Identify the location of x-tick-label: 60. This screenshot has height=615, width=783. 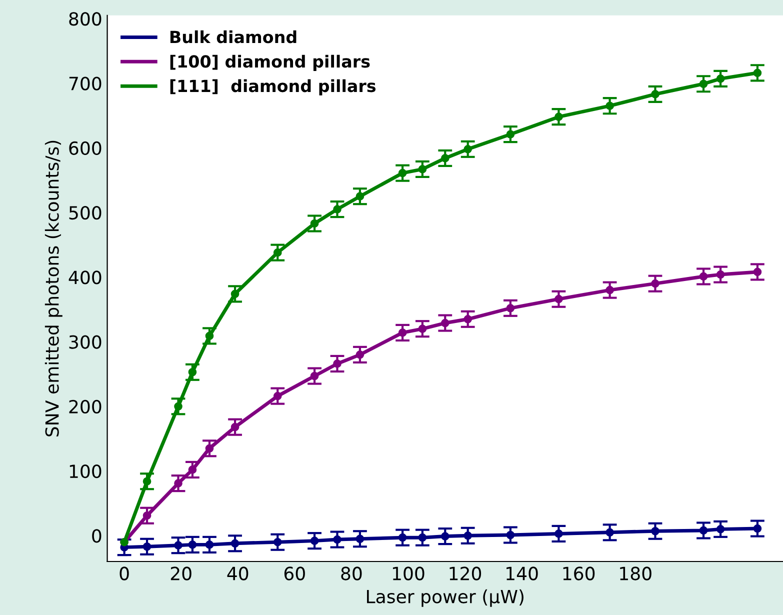
(294, 573).